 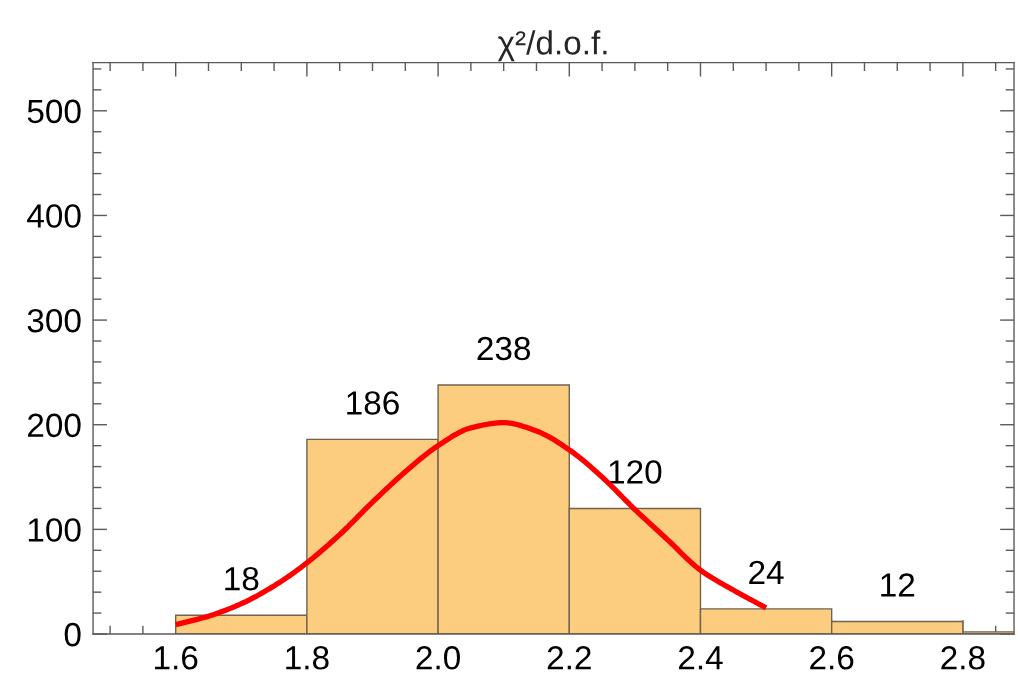 What do you see at coordinates (438, 658) in the screenshot?
I see `x-tick-label: 2.0` at bounding box center [438, 658].